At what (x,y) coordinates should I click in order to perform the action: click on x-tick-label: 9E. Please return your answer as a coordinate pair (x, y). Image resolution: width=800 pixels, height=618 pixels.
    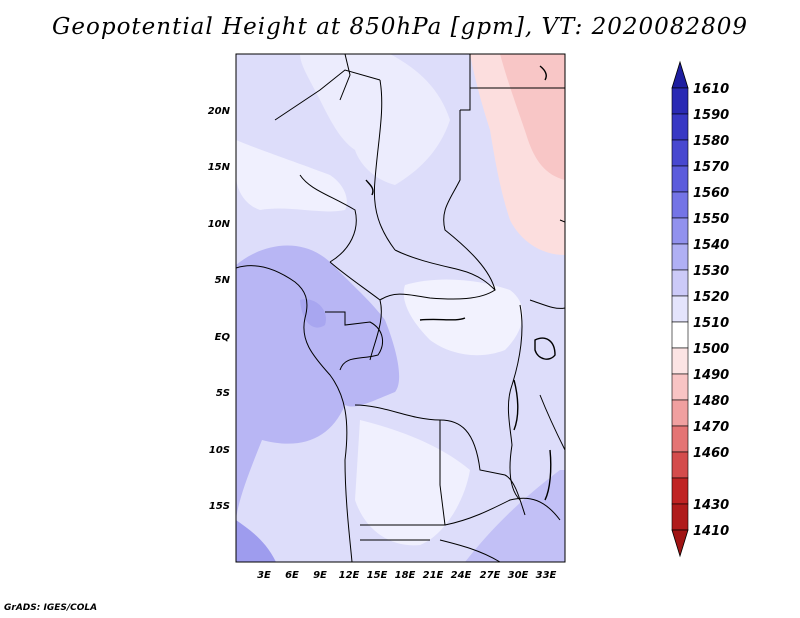
    Looking at the image, I should click on (320, 575).